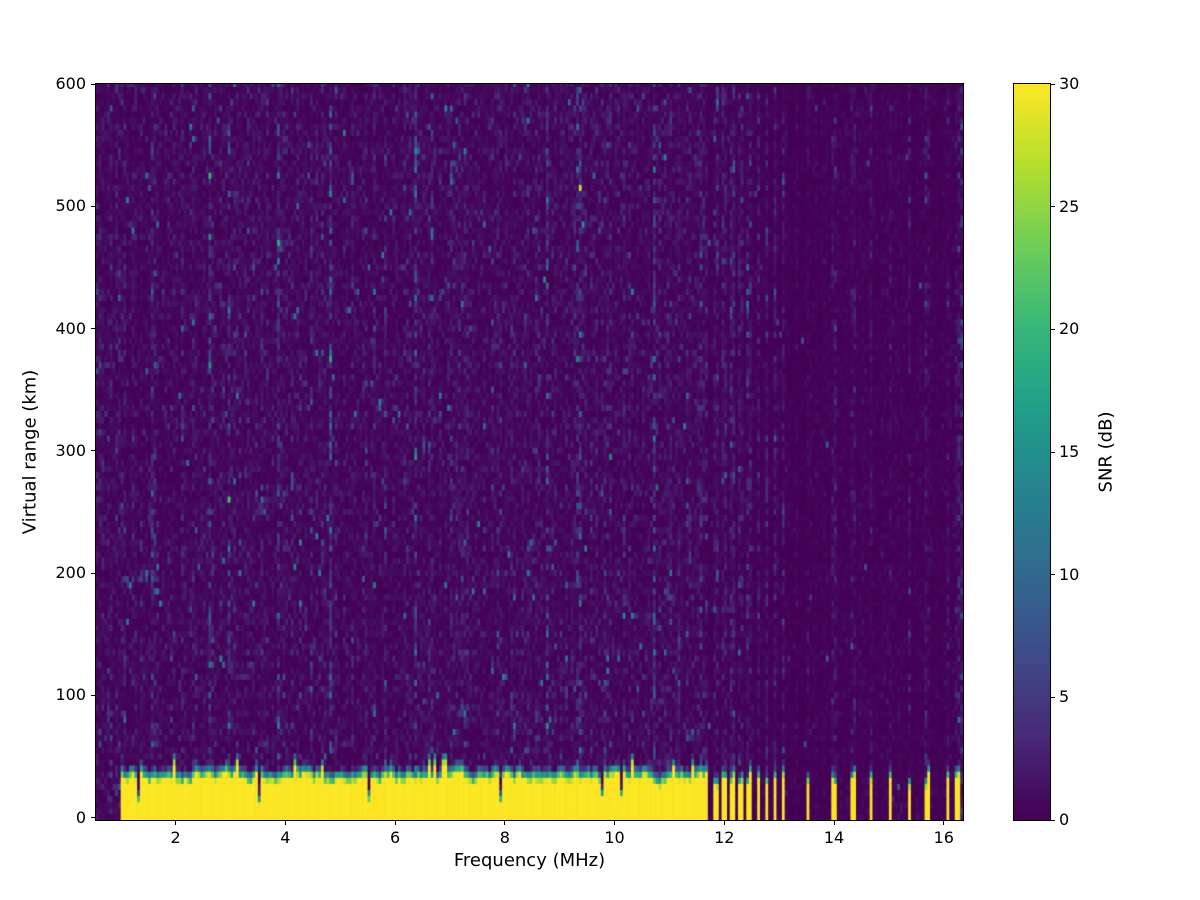 The width and height of the screenshot is (1200, 900). Describe the element at coordinates (175, 837) in the screenshot. I see `x-tick-label: 2` at that location.